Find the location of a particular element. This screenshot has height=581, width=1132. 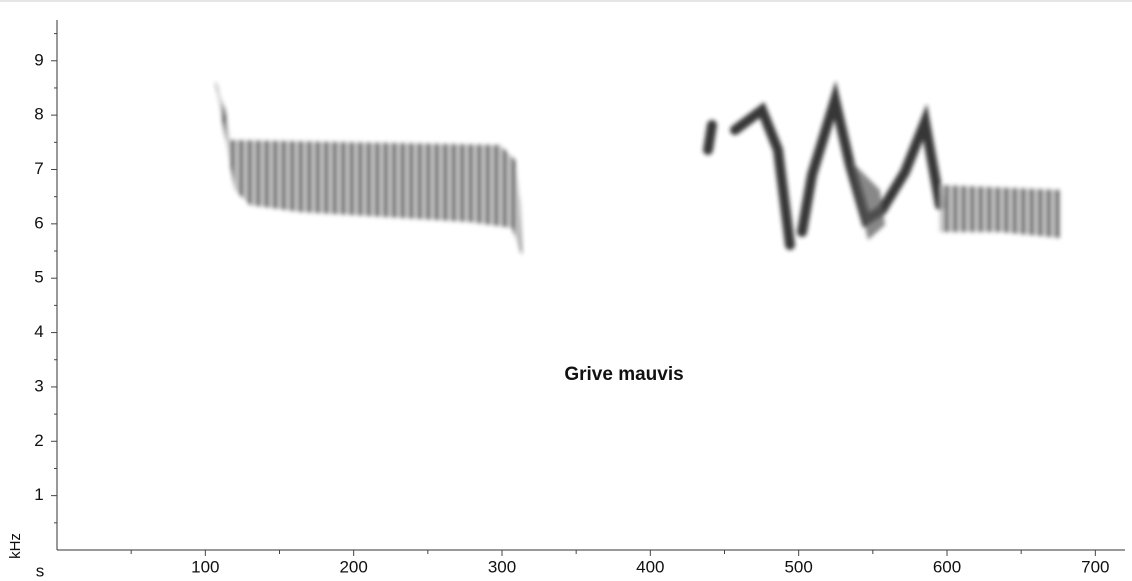

y-tick-label: 7 is located at coordinates (38, 168).